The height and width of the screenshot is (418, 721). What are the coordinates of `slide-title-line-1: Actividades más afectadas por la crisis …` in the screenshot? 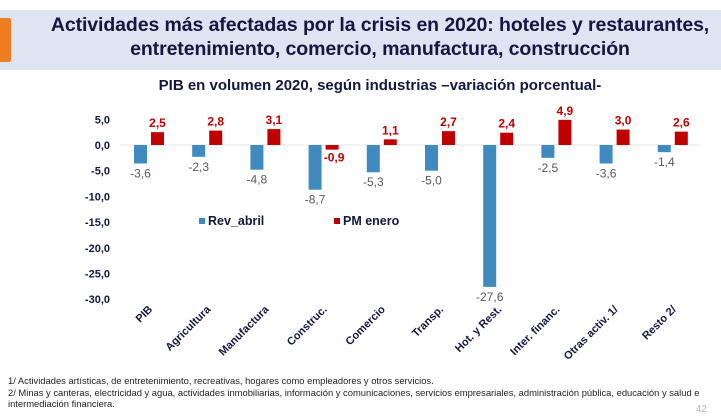 It's located at (380, 25).